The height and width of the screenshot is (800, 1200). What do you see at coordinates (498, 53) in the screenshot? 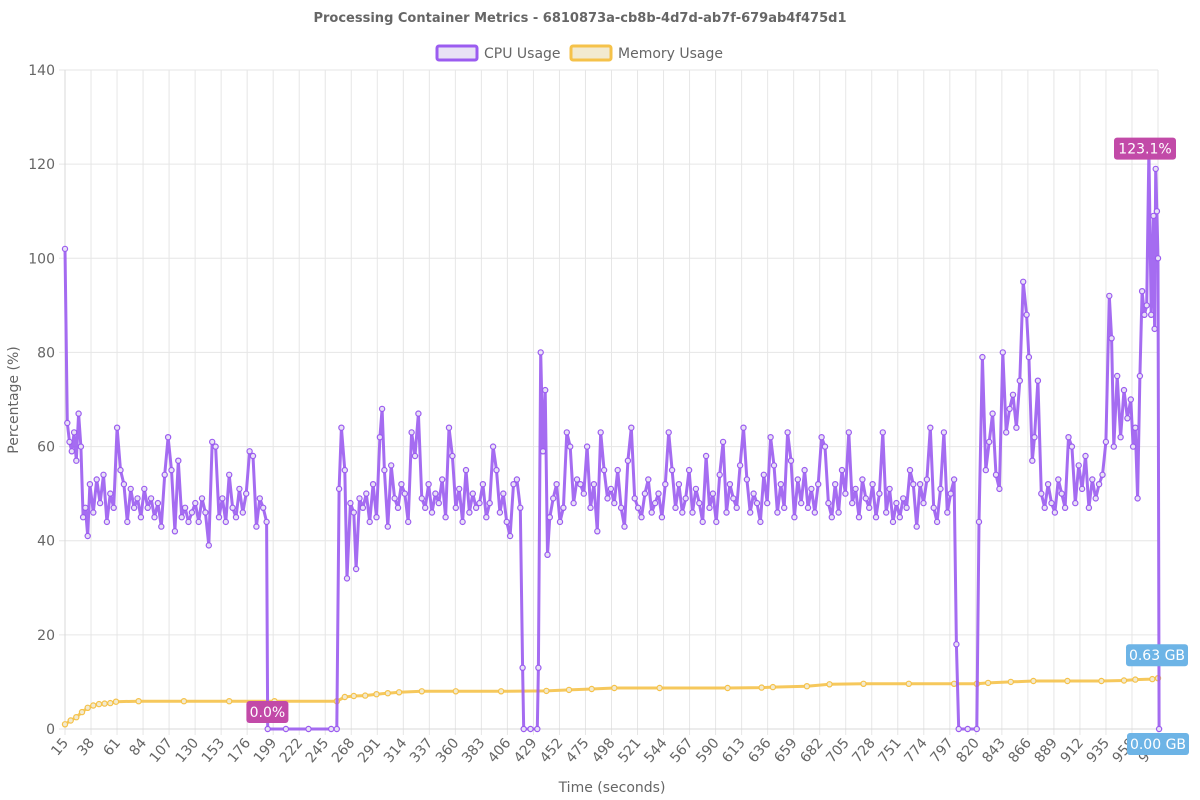
I see `legend-item-cpu: CPU Usage` at bounding box center [498, 53].